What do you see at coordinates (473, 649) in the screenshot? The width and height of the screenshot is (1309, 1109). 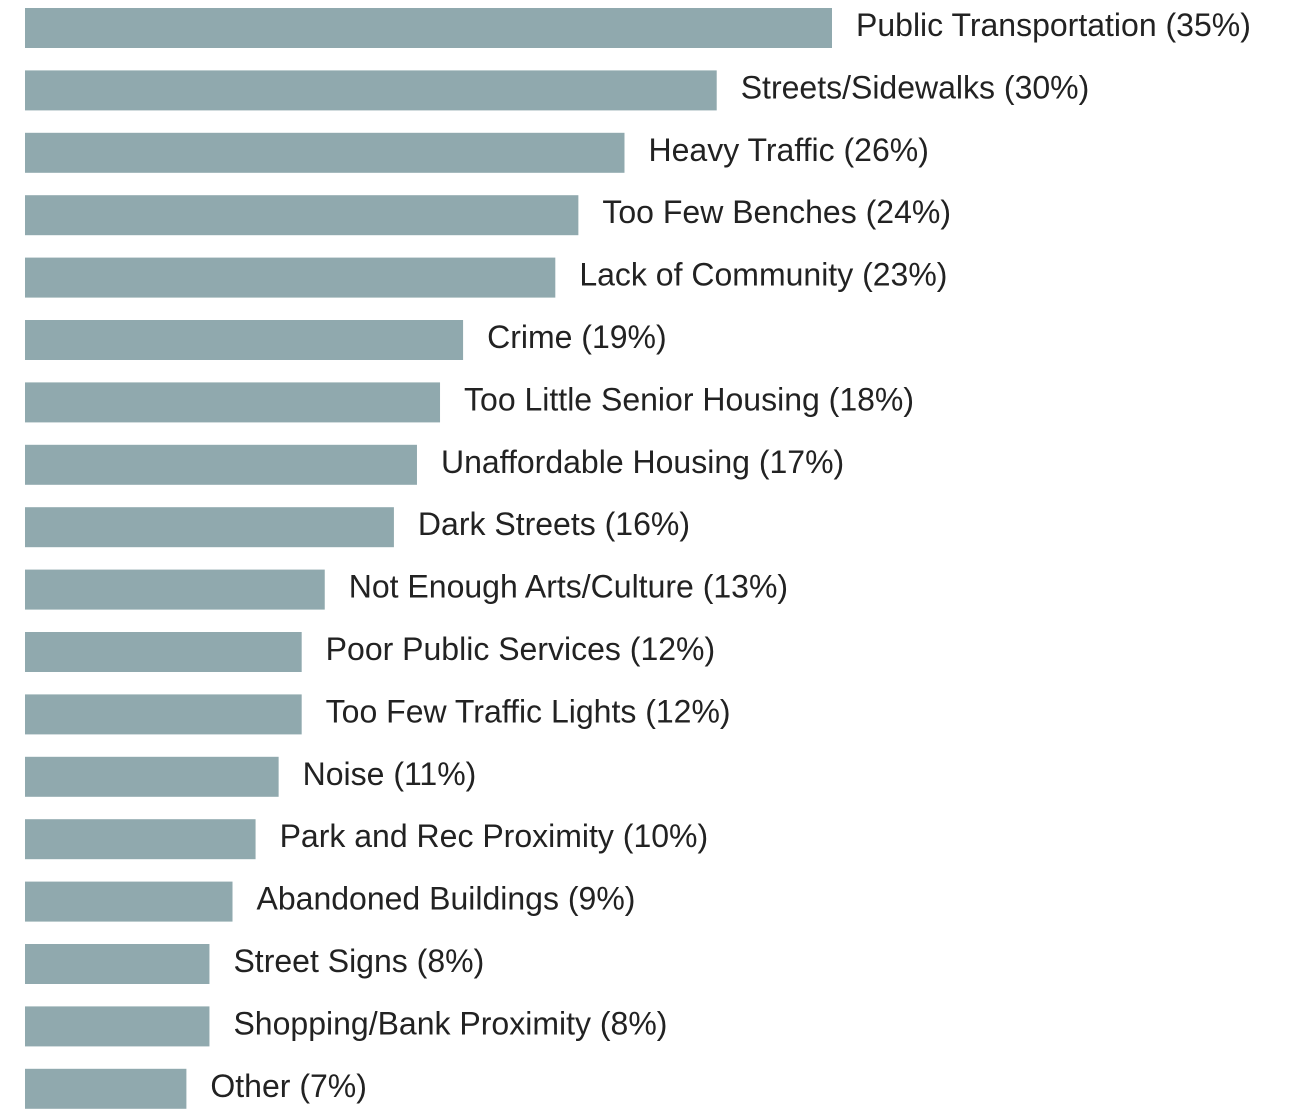 I see `category-label: Poor Public Services` at bounding box center [473, 649].